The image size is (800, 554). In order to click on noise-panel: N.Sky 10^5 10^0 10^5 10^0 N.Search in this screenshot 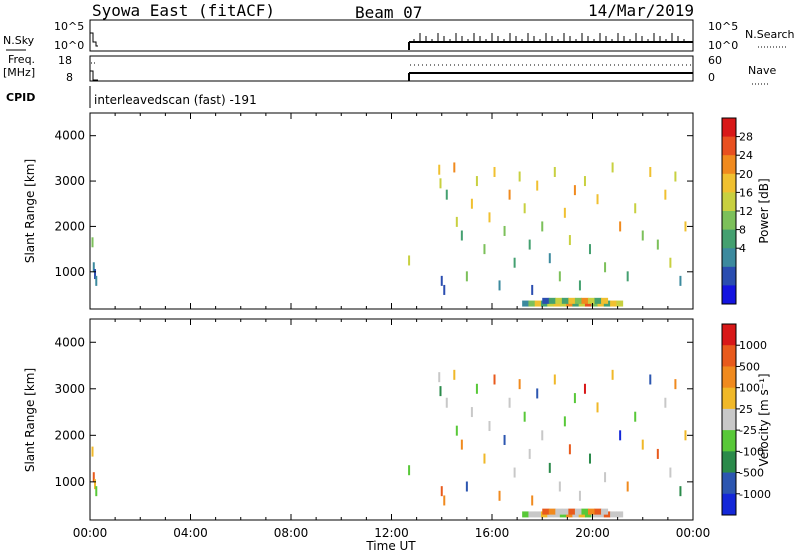, I will do `click(399, 35)`.